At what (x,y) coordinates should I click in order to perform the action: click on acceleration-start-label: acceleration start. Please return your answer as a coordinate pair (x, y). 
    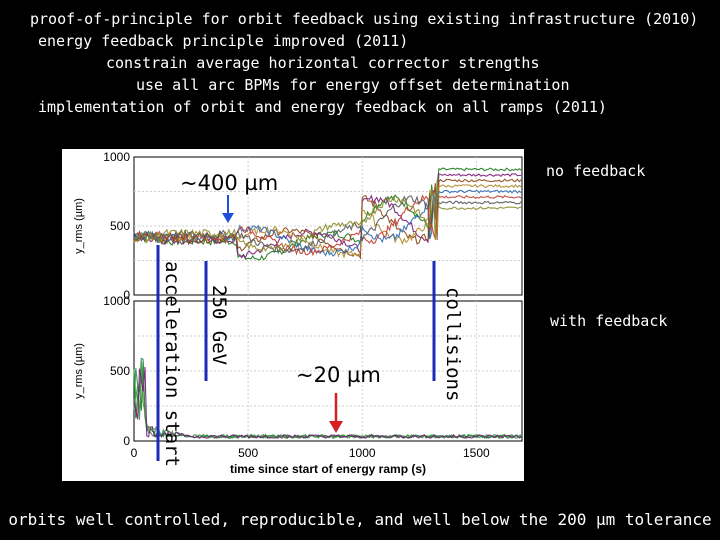
    Looking at the image, I should click on (172, 364).